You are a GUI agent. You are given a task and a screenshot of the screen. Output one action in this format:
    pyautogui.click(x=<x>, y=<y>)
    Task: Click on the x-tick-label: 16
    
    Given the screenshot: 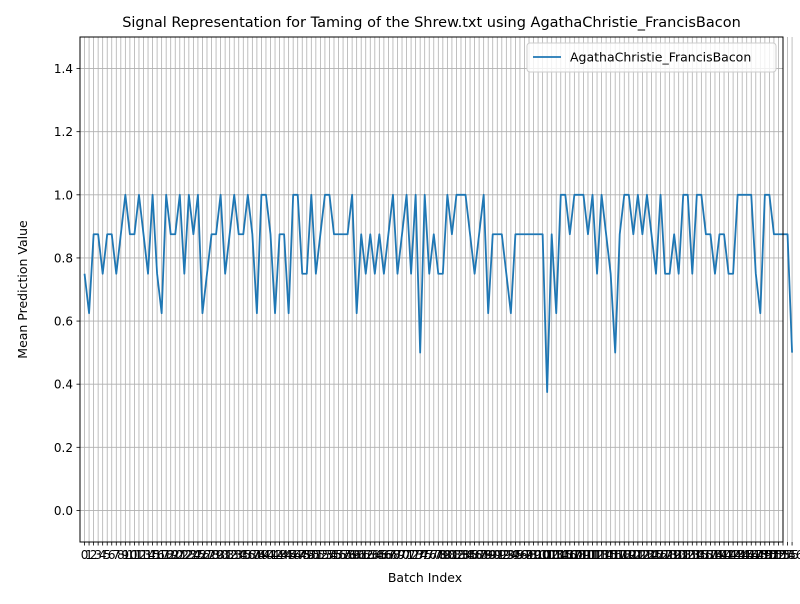 What is the action you would take?
    pyautogui.click(x=156, y=555)
    